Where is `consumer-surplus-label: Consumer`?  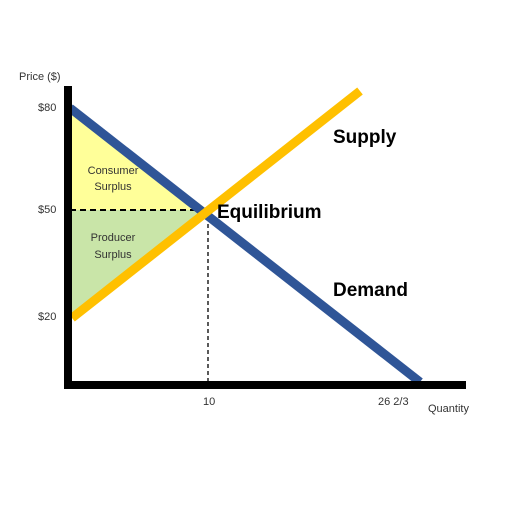 consumer-surplus-label: Consumer is located at coordinates (113, 171).